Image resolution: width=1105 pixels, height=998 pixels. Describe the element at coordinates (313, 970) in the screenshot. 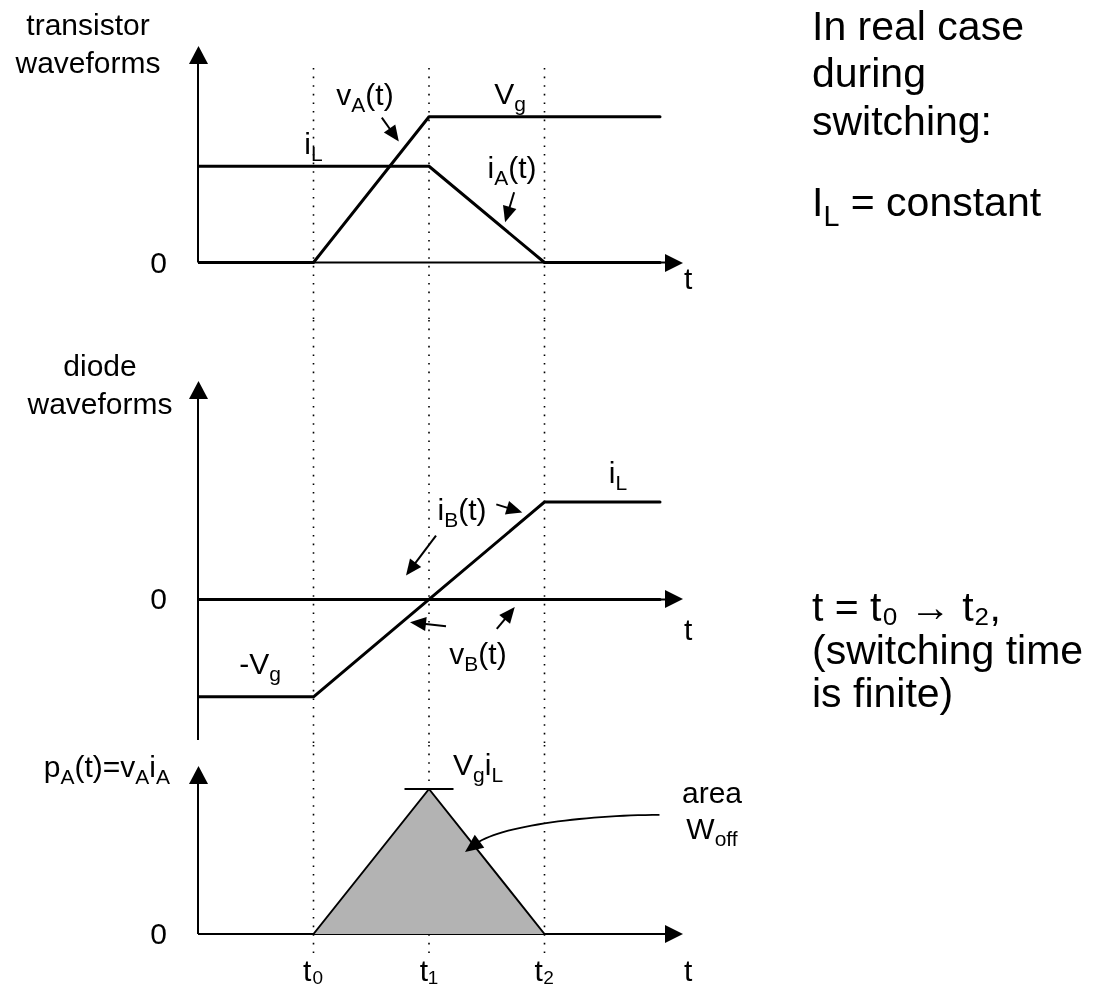

I see `x-tick-label: t₀` at that location.